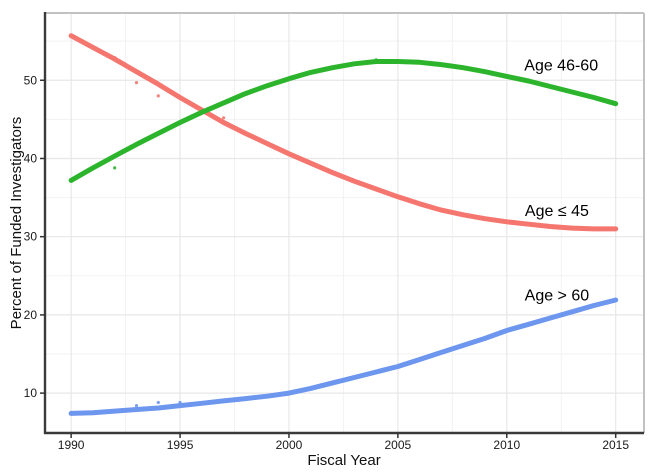 This screenshot has width=650, height=474. What do you see at coordinates (557, 211) in the screenshot?
I see `series-label-age-le-45: Age ≤ 45` at bounding box center [557, 211].